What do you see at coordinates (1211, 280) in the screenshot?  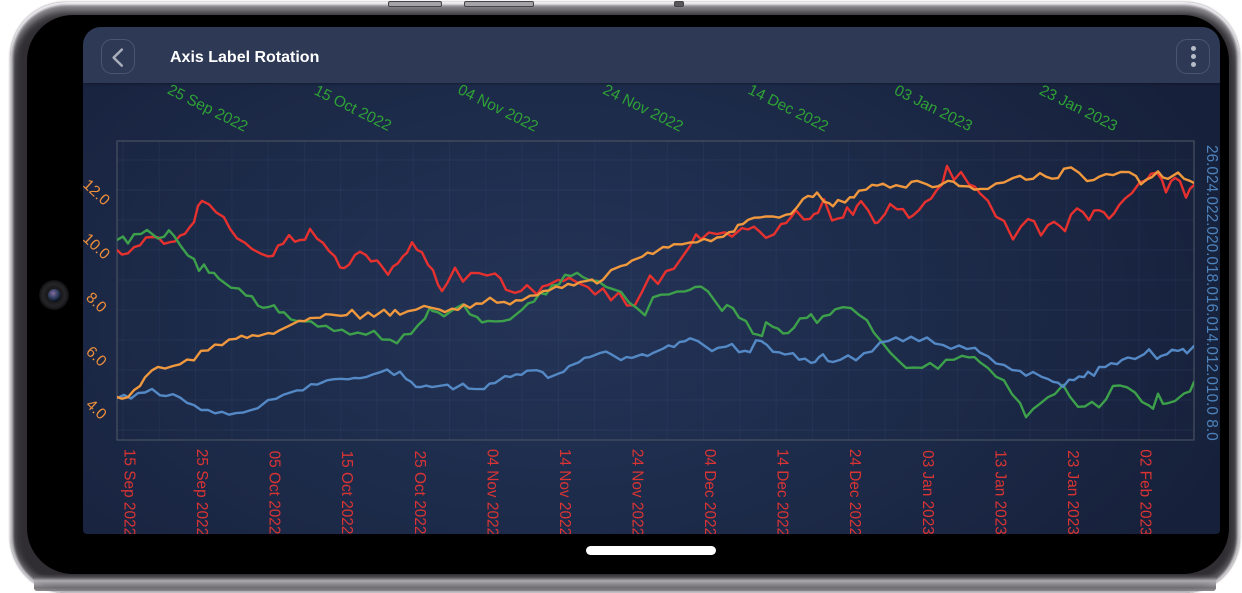 I see `svg-text: 18.0` at bounding box center [1211, 280].